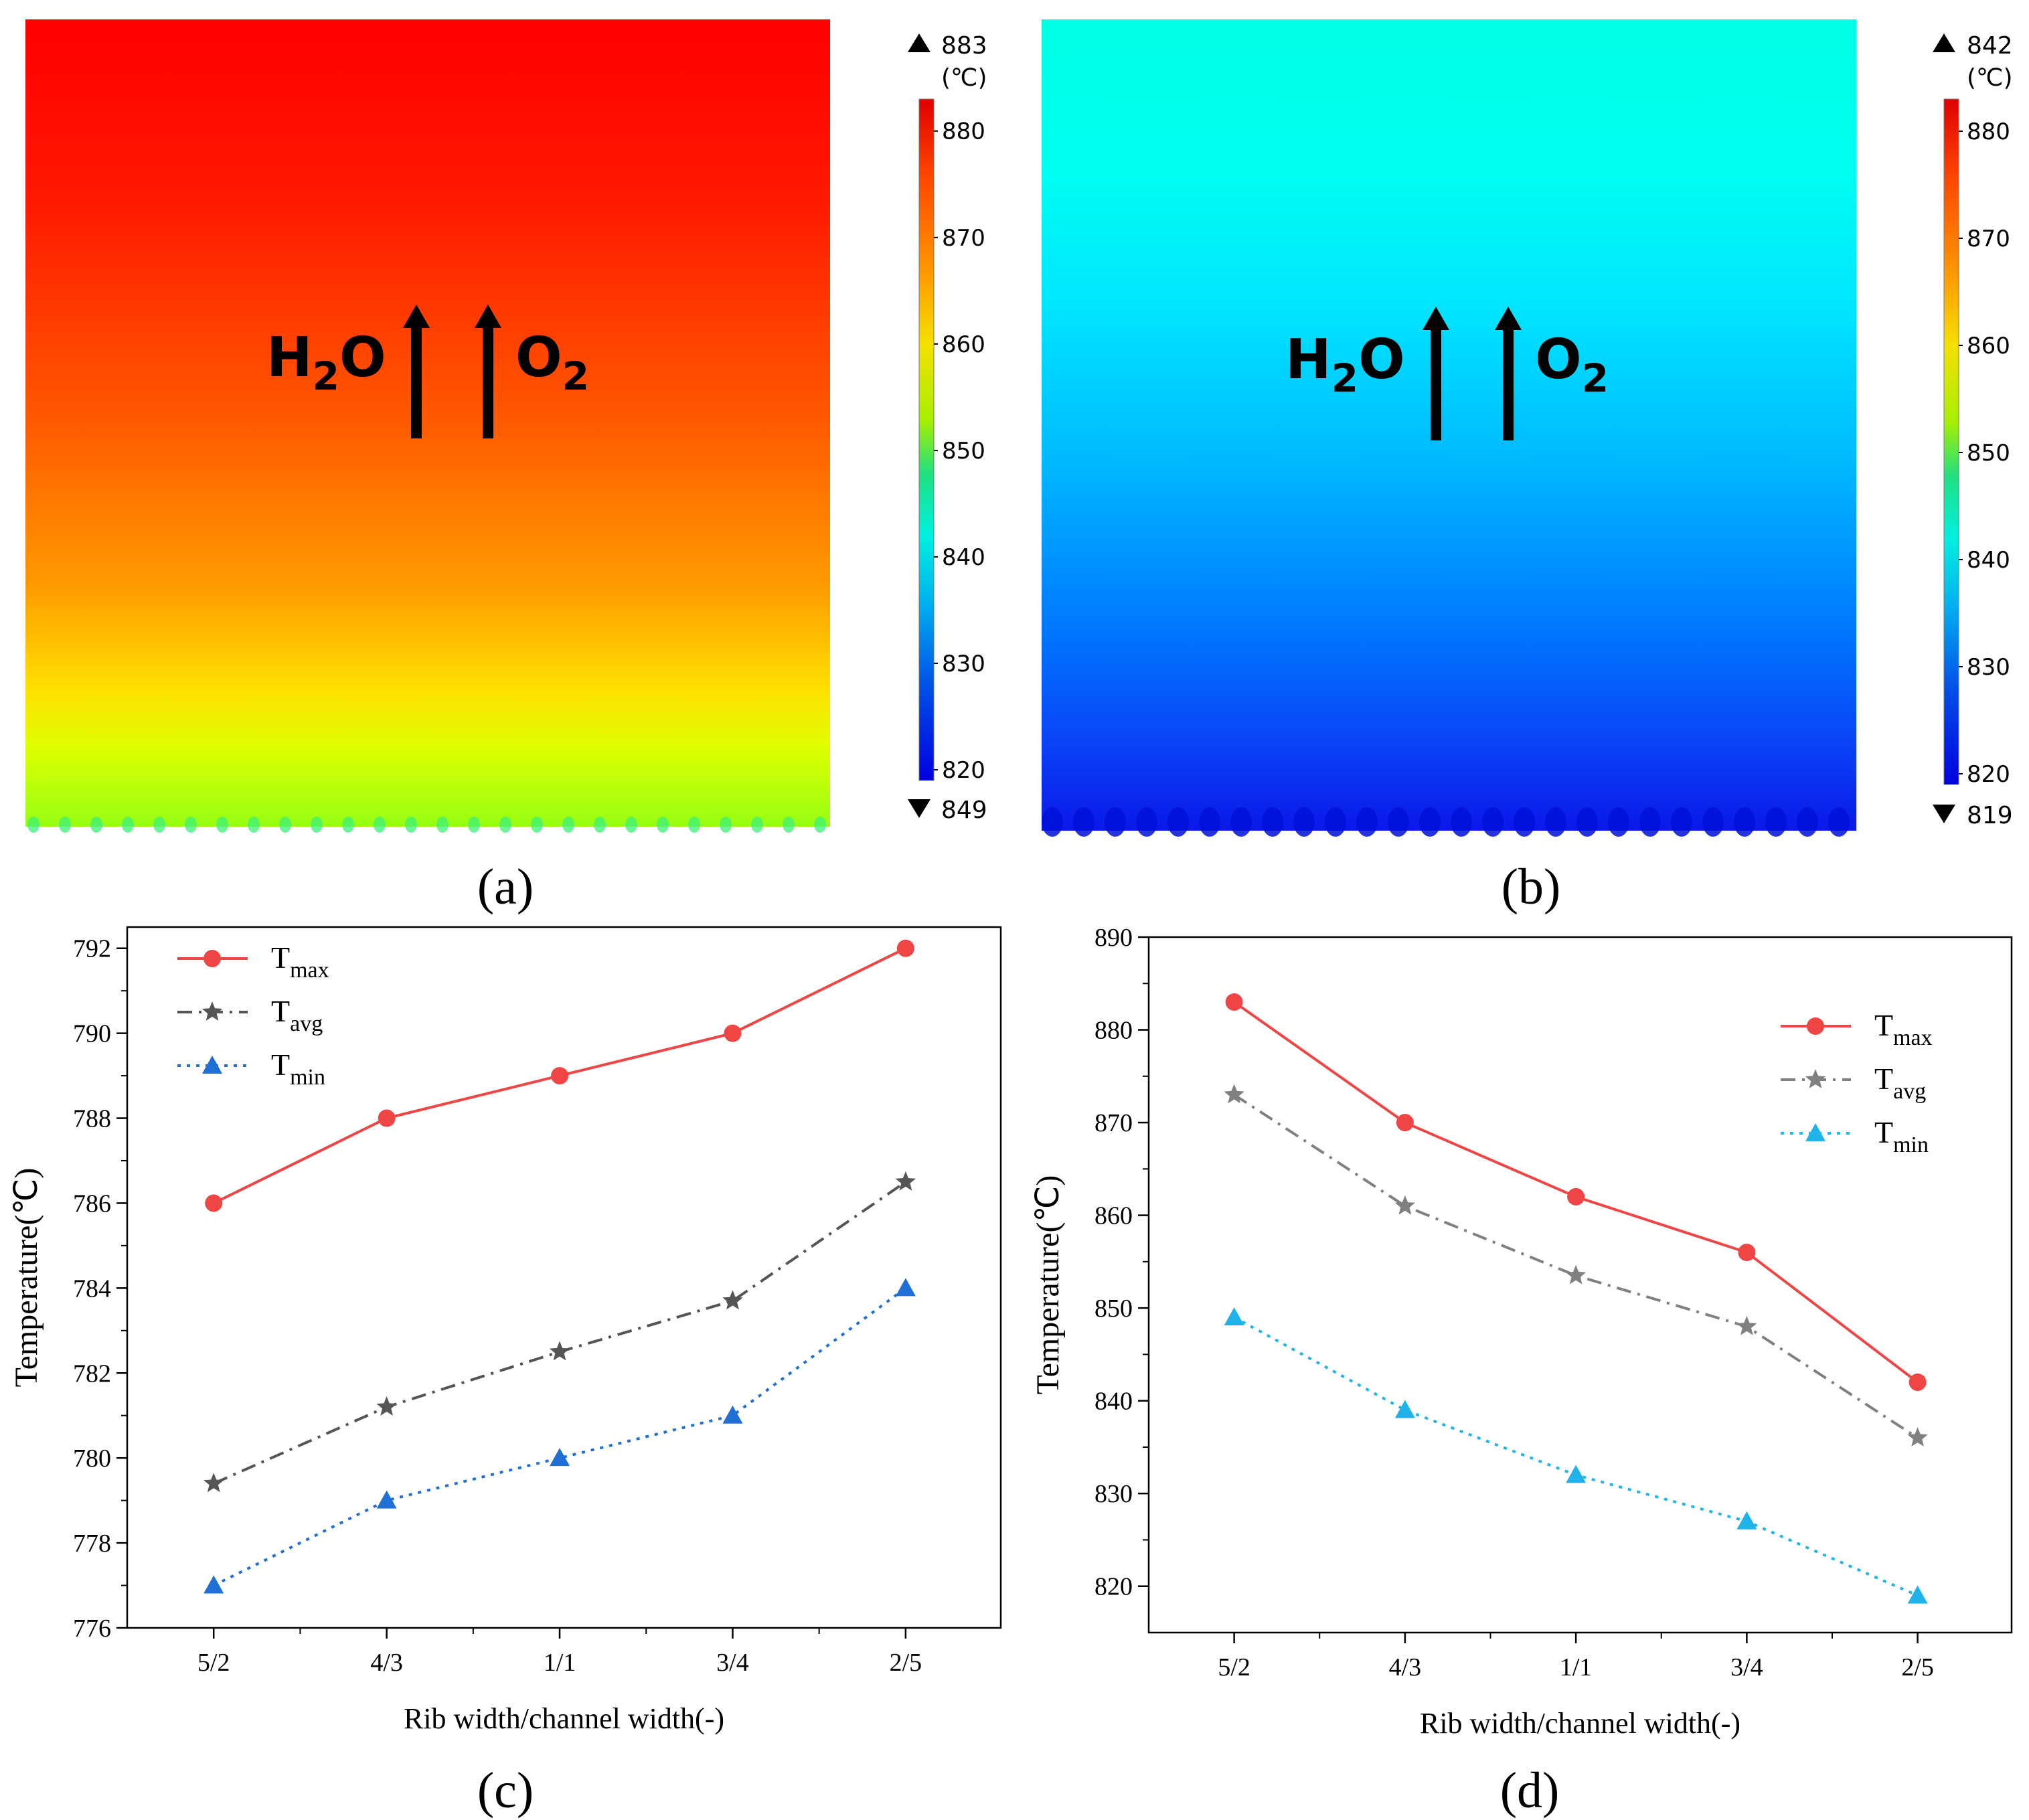  I want to click on y-tick-label: 890, so click(1113, 938).